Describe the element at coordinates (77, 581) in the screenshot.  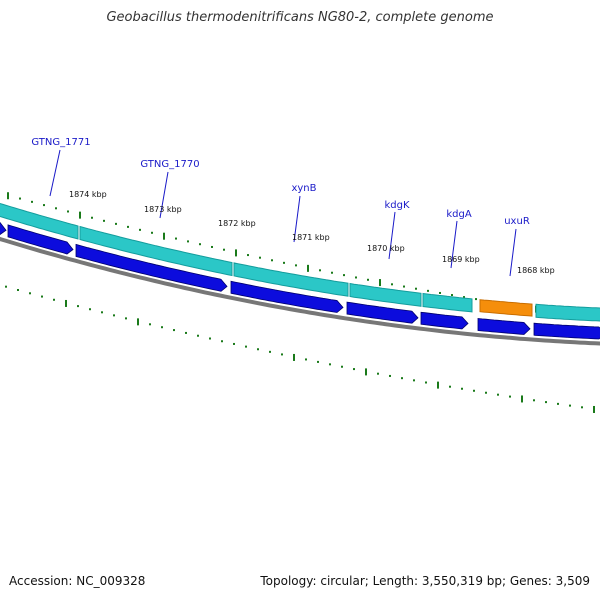
I see `accession-label: Accession: NC_009328` at that location.